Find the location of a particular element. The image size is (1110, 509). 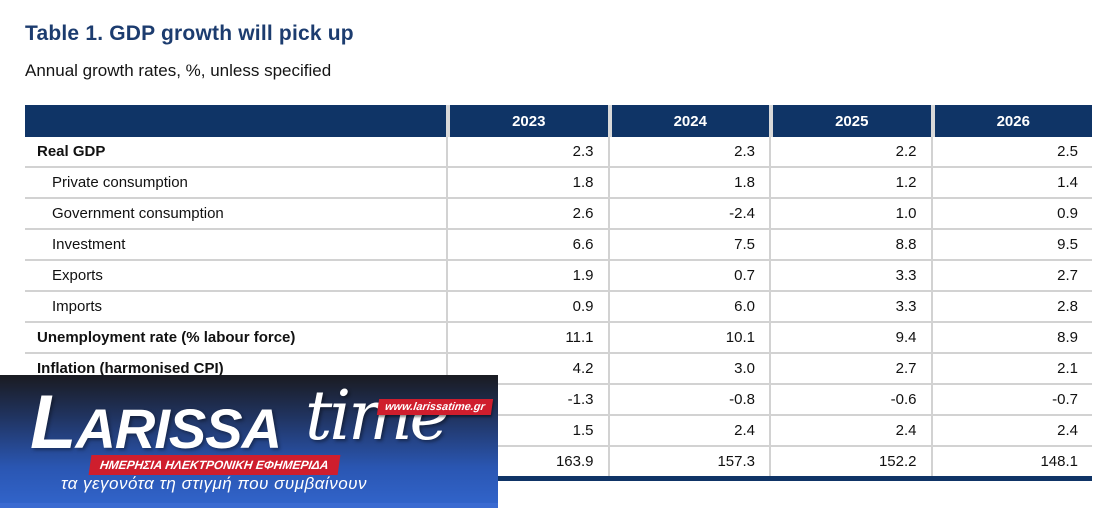

row-label: Imports is located at coordinates (77, 306).